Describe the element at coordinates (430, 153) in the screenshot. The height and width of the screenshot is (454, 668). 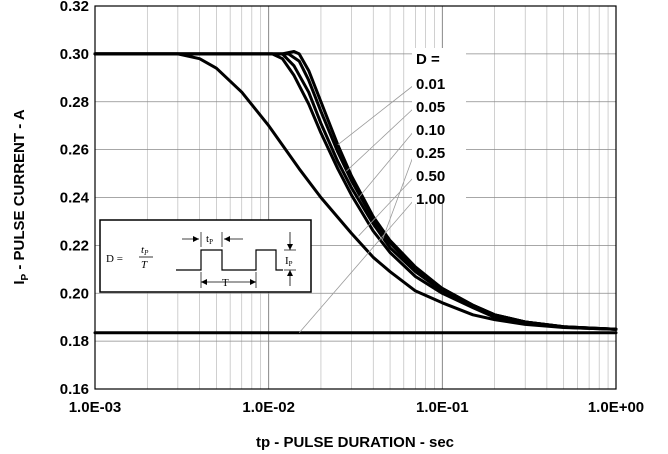
I see `legend-label-0.25: 0.25` at that location.